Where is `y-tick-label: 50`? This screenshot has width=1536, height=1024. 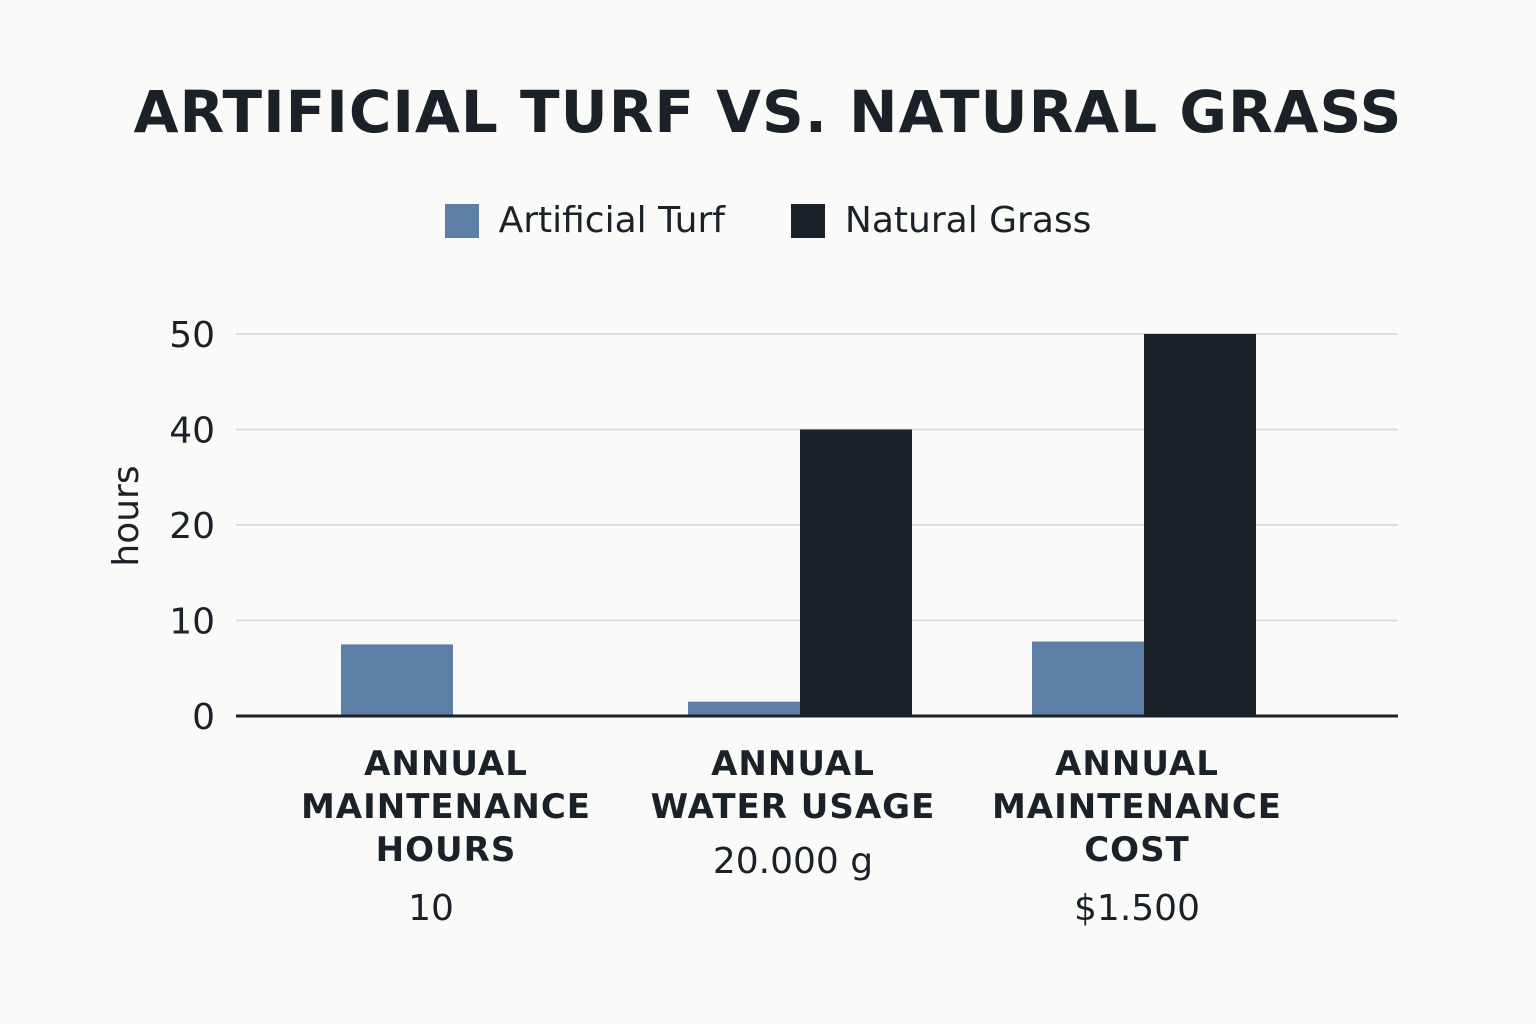 y-tick-label: 50 is located at coordinates (192, 335).